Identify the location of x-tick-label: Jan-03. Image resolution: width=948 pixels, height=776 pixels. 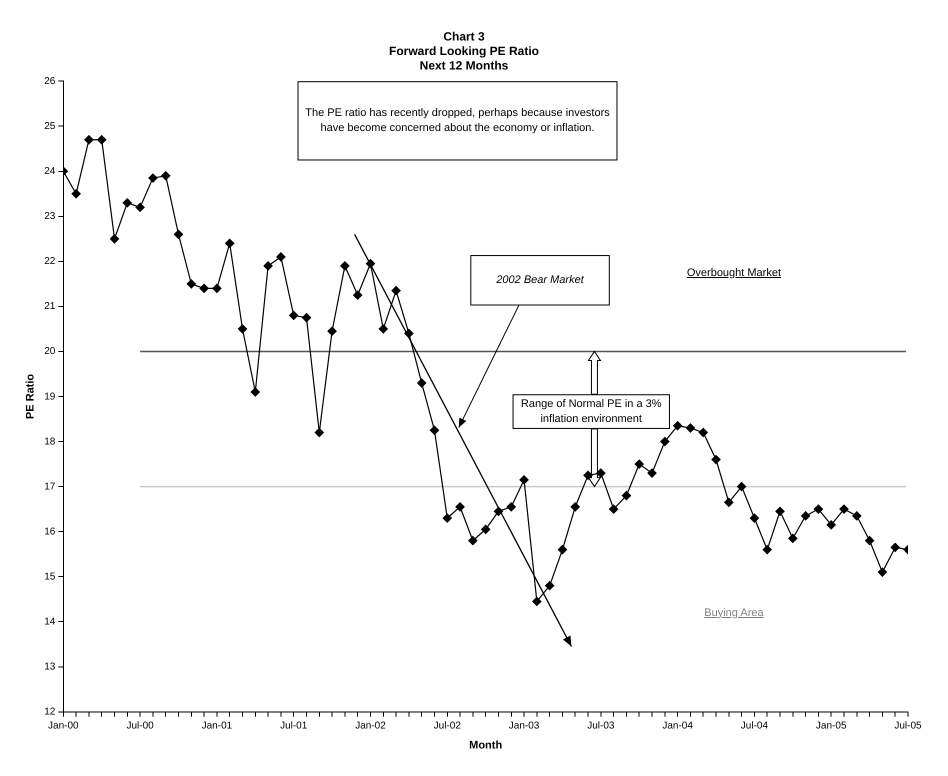
(524, 726).